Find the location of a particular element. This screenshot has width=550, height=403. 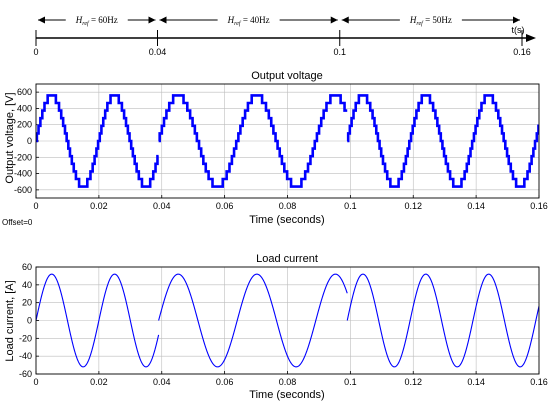

y-tick-label: -60 is located at coordinates (25, 374).